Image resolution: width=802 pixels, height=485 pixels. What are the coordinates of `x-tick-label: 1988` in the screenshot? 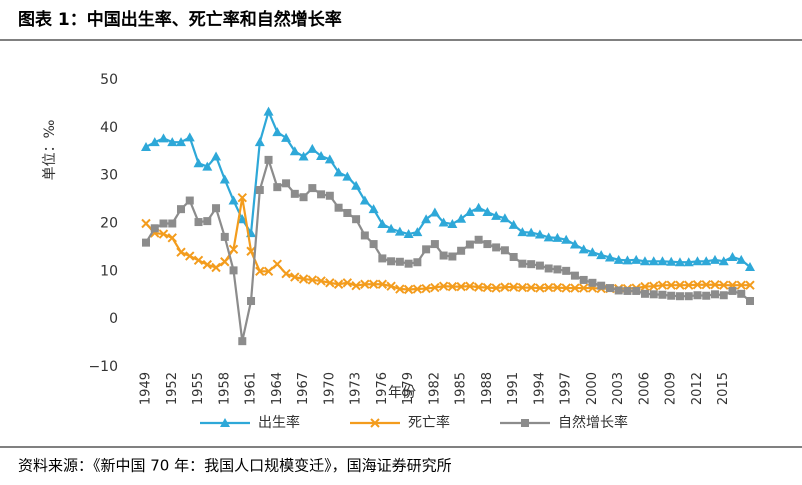 It's located at (487, 388).